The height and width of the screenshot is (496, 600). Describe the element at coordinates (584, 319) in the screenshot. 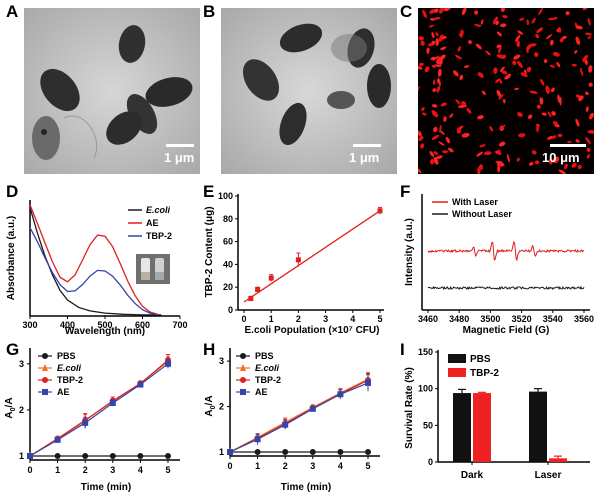

I see `x-tick-label: 3560` at that location.